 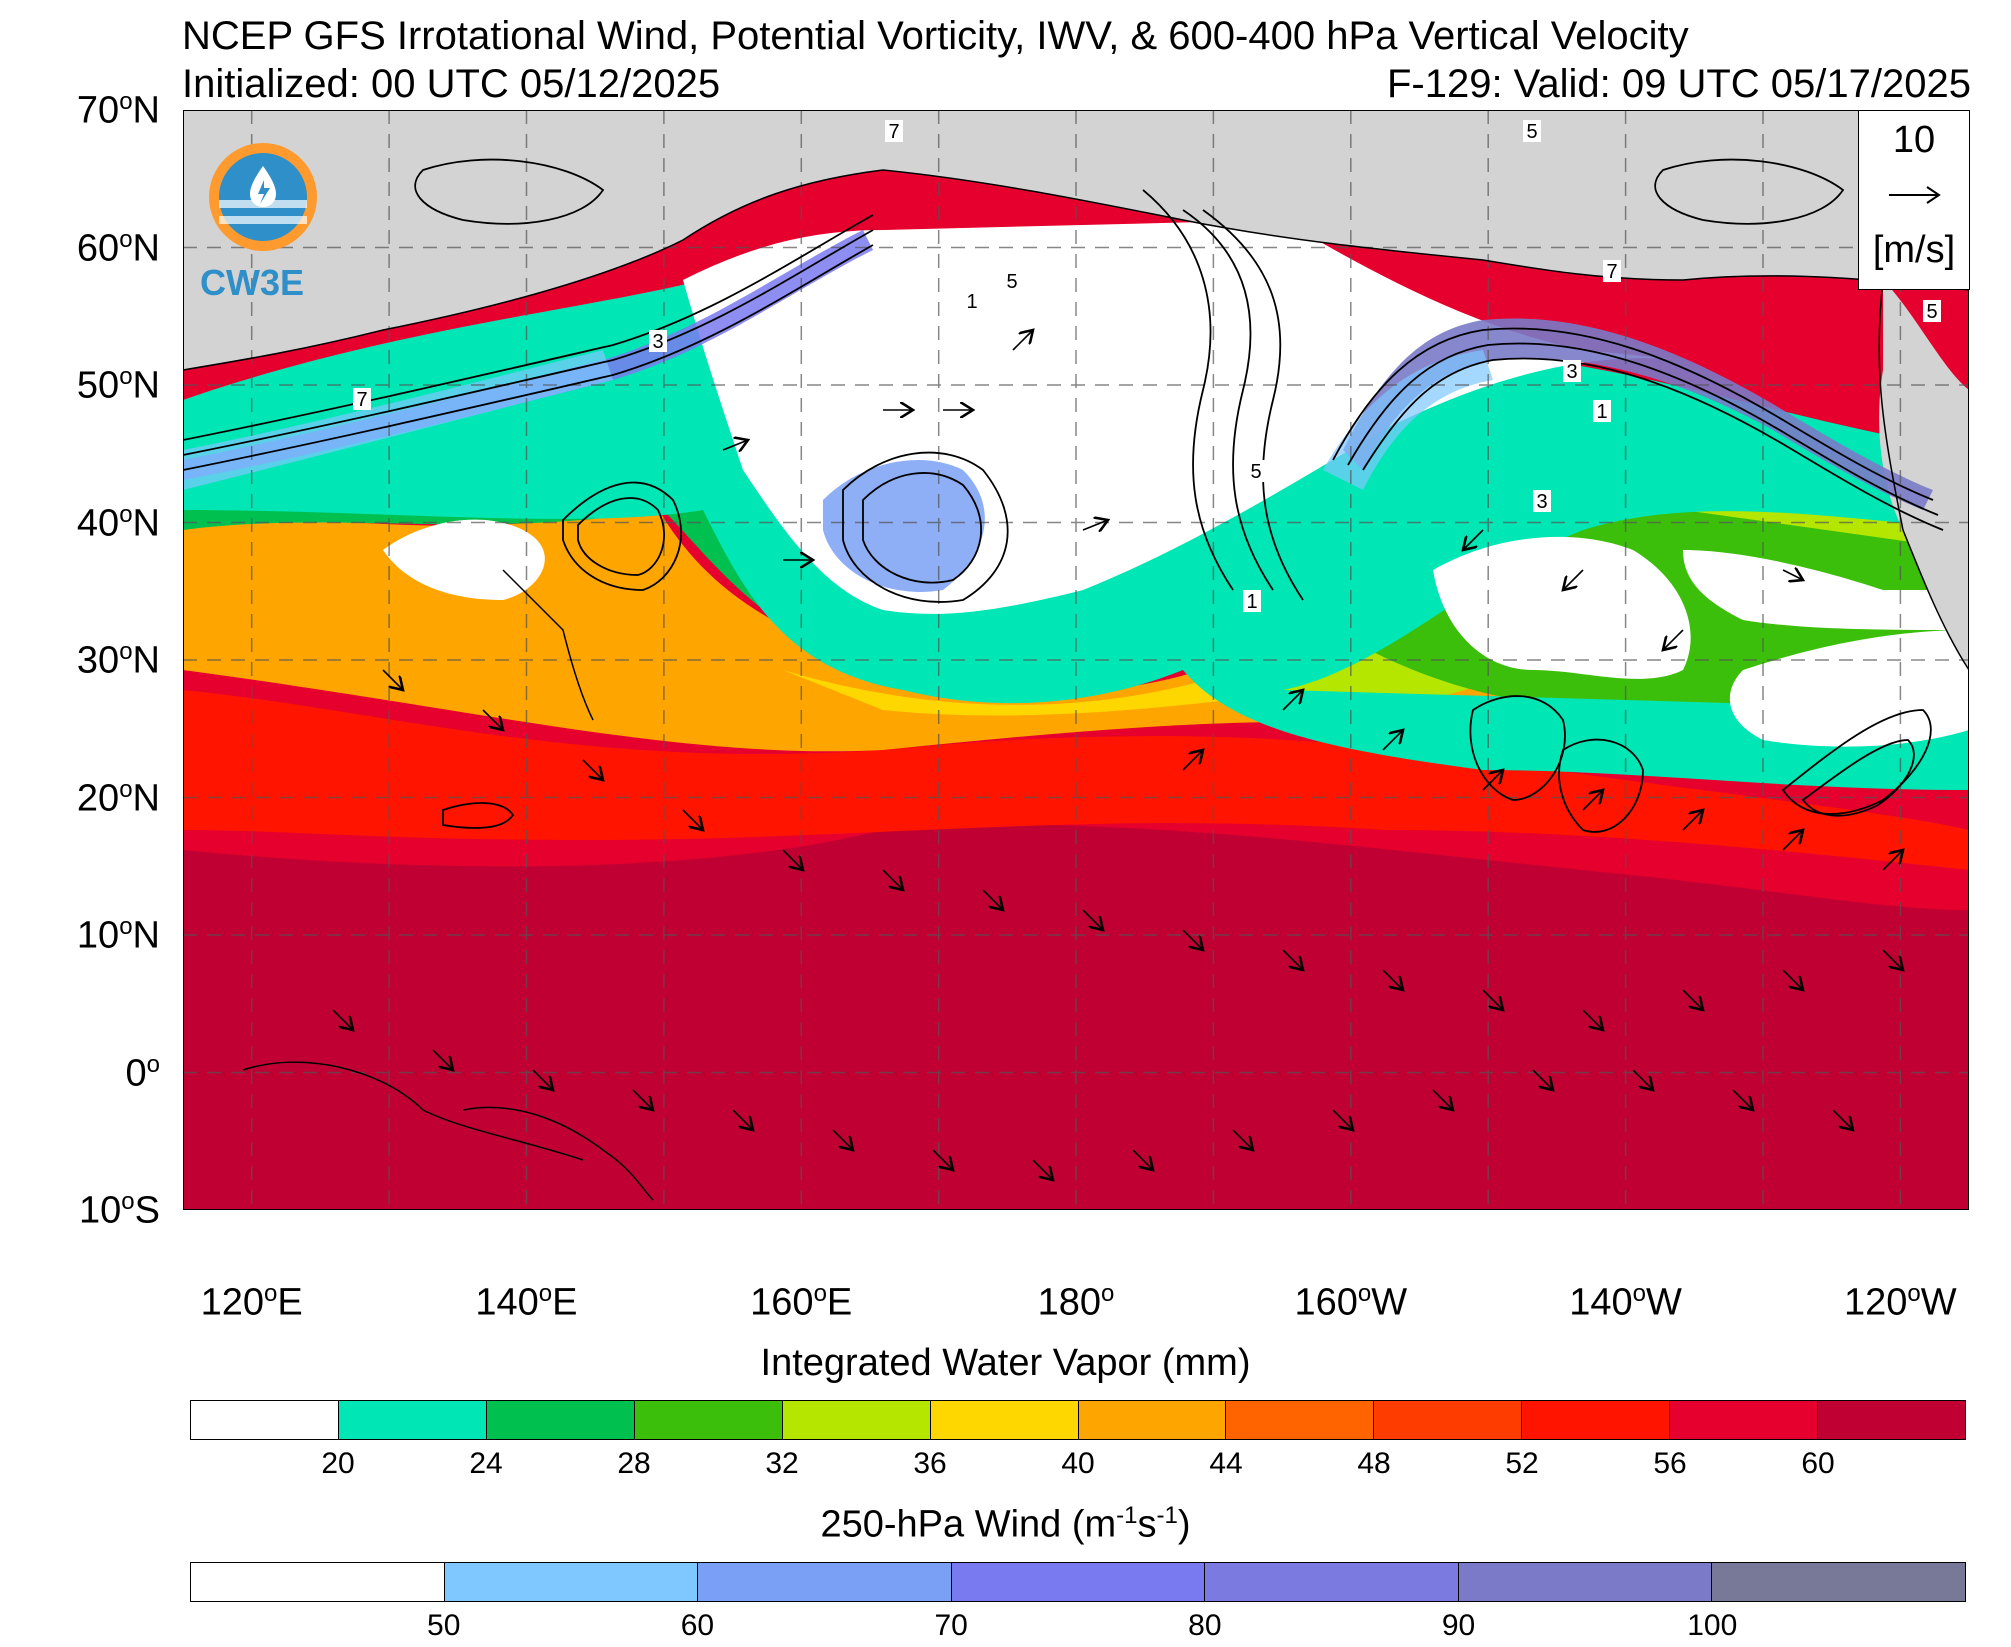 What do you see at coordinates (1426, 200) in the screenshot?
I see `land-alaska` at bounding box center [1426, 200].